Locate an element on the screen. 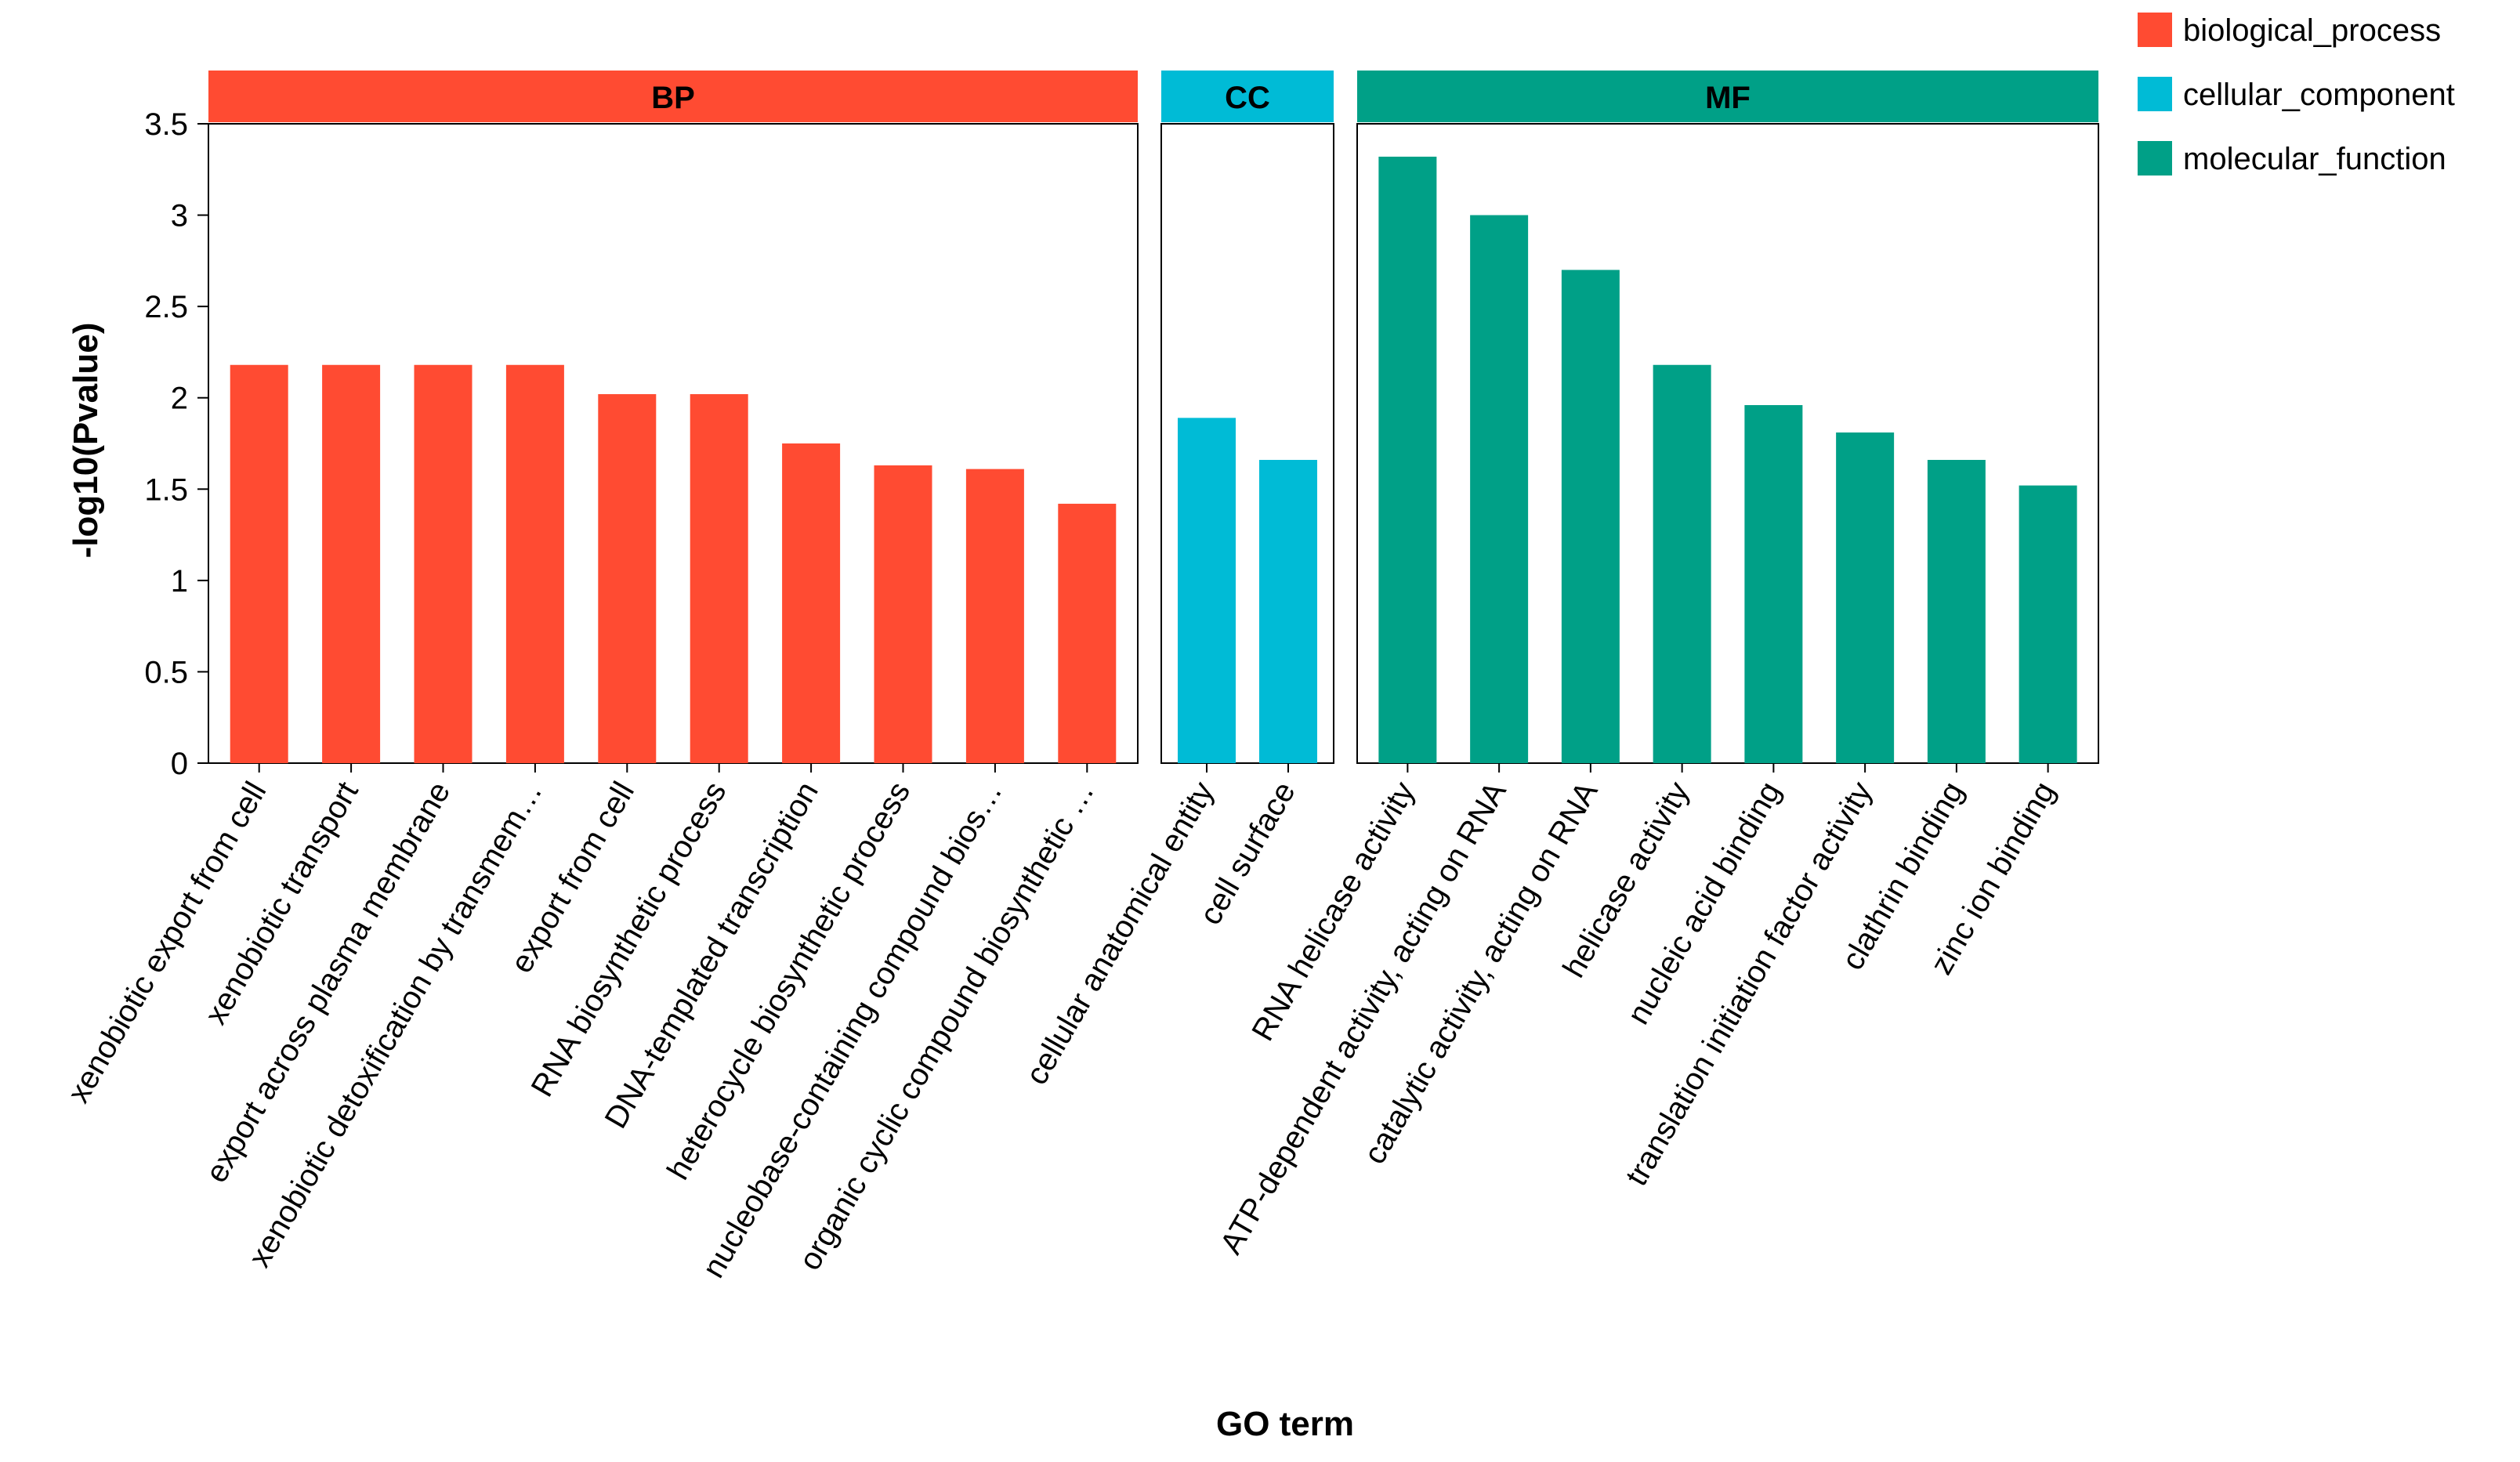 This screenshot has width=2520, height=1462. legend-label-mf: molecular_function is located at coordinates (2314, 159).